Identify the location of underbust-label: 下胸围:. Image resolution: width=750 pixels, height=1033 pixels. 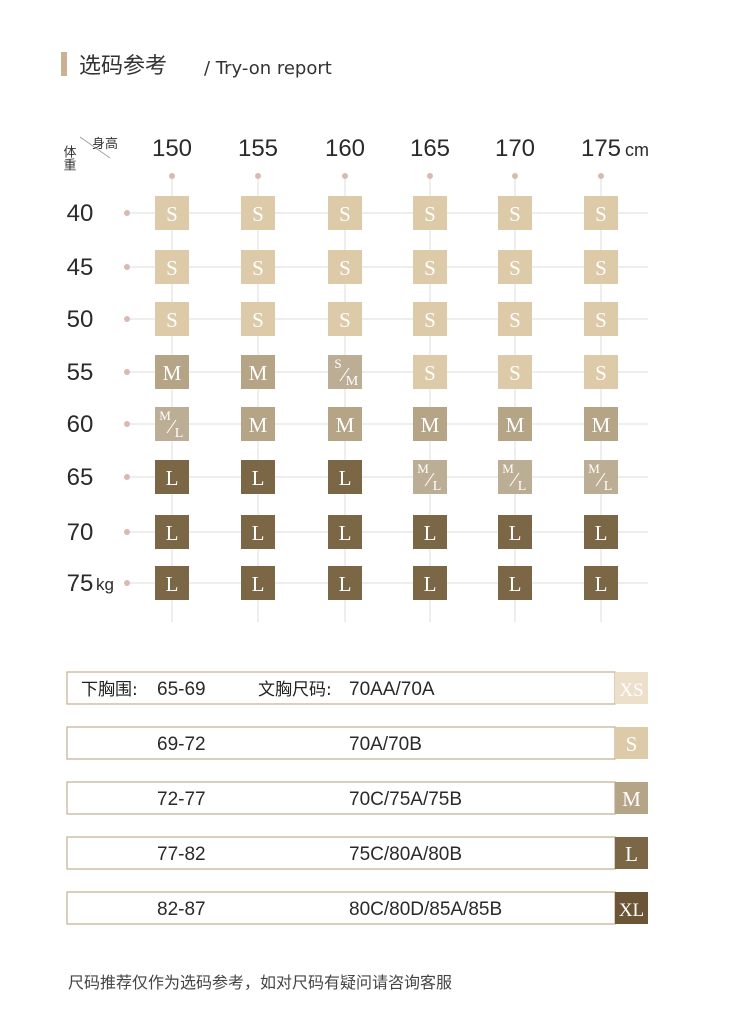
(109, 690).